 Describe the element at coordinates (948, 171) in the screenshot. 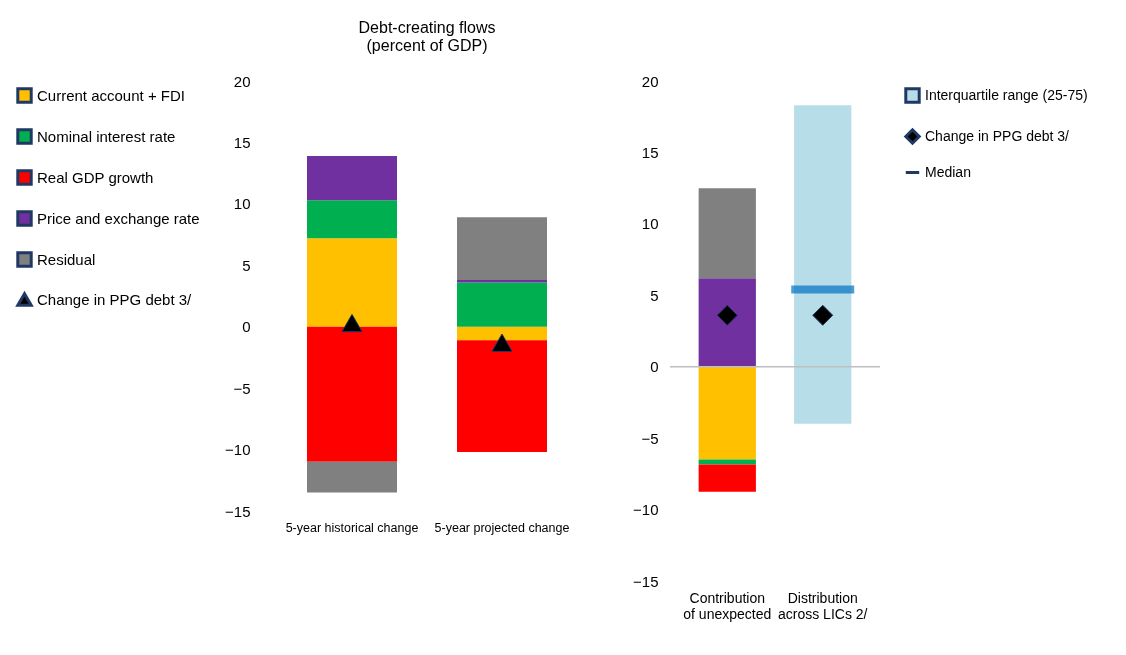

I see `text: Median` at that location.